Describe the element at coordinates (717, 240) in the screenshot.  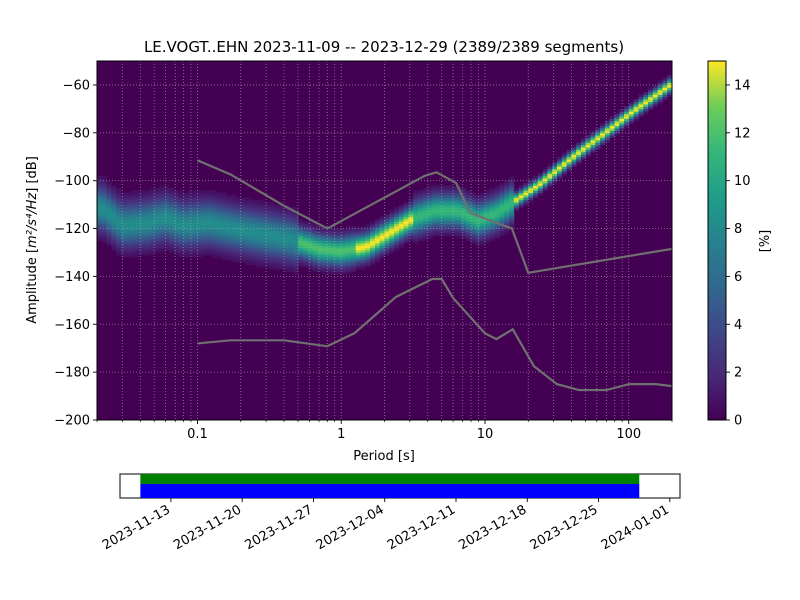
I see `colorbar-gradient` at that location.